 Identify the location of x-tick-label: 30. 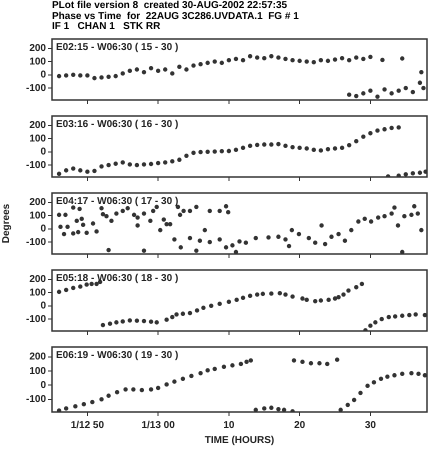
(370, 425).